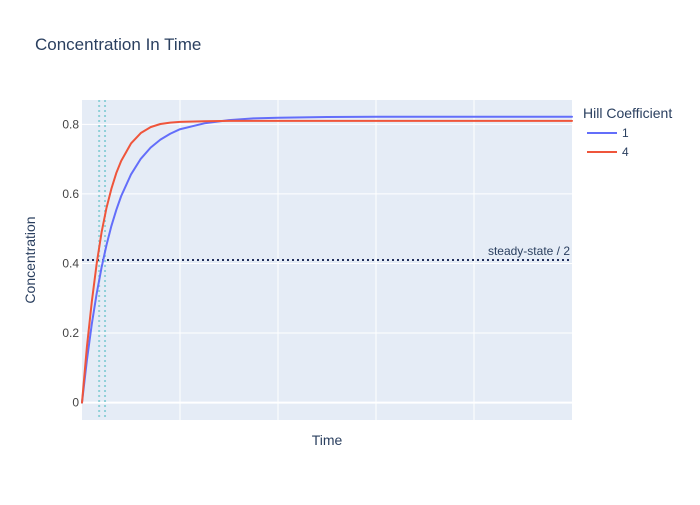  Describe the element at coordinates (102, 260) in the screenshot. I see `vertical-marker-lines` at that location.